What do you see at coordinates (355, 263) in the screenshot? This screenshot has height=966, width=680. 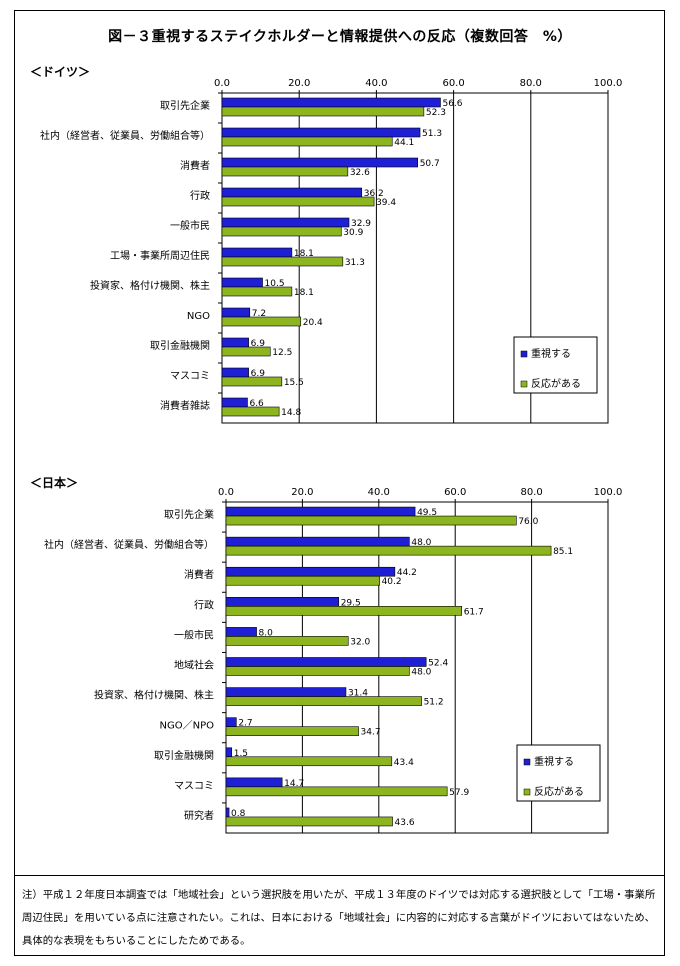 I see `data-label: 31.3` at bounding box center [355, 263].